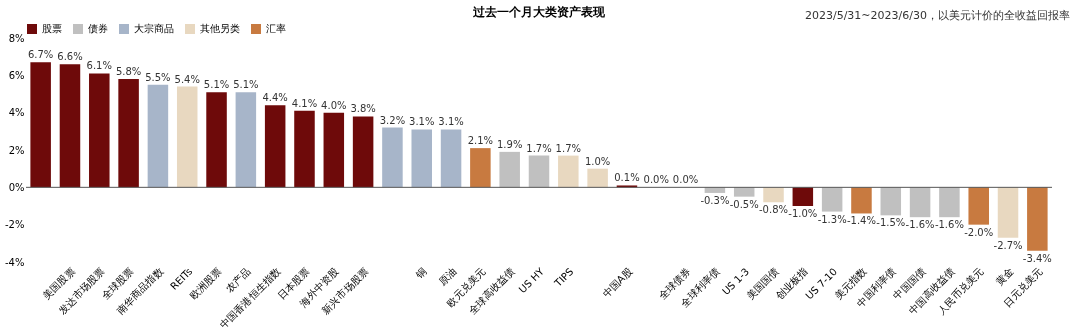 The height and width of the screenshot is (332, 1080). What do you see at coordinates (421, 273) in the screenshot?
I see `x-tick-label: 铜` at bounding box center [421, 273].